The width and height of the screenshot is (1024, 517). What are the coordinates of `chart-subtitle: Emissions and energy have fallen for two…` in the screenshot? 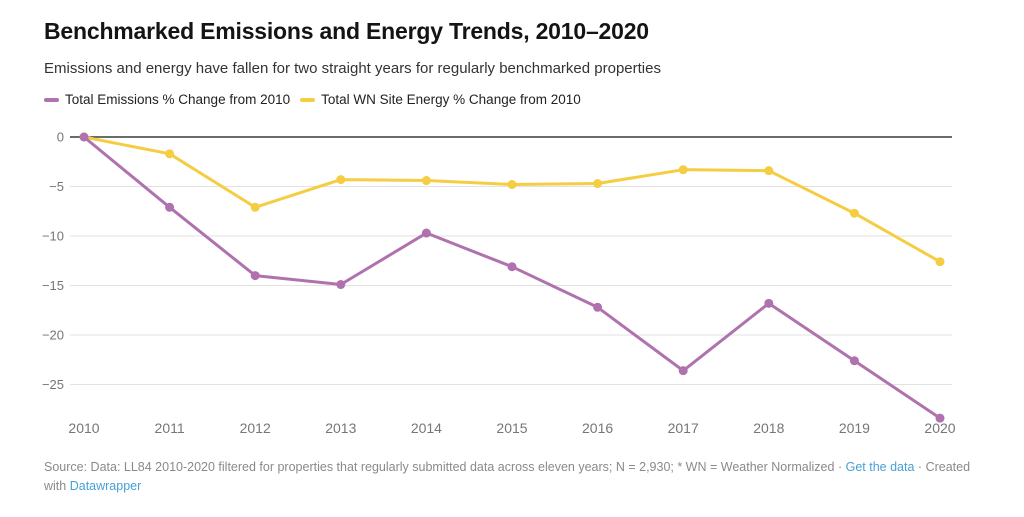 It's located at (352, 68).